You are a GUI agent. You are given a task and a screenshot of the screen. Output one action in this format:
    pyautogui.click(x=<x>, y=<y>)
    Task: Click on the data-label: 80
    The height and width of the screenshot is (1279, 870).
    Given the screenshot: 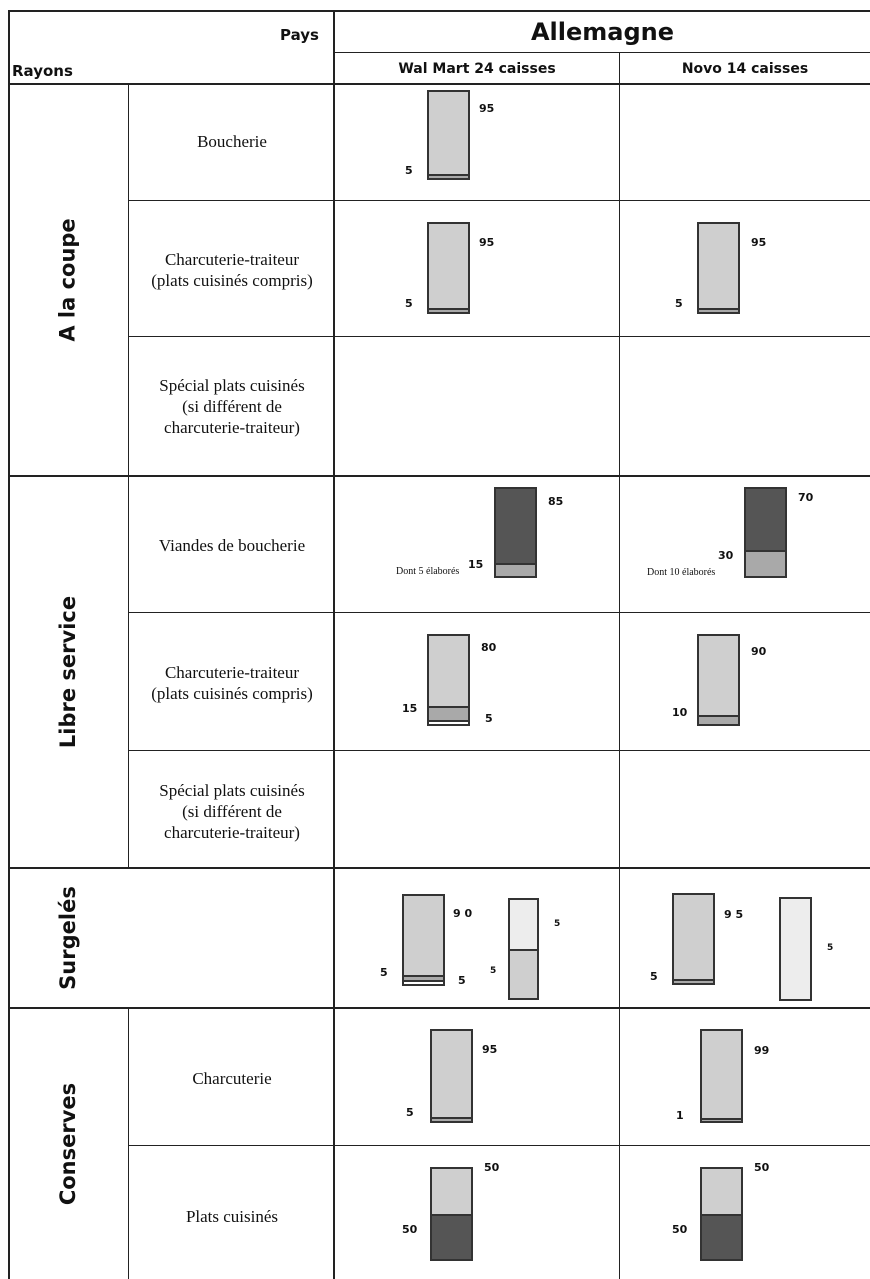 What is the action you would take?
    pyautogui.click(x=489, y=647)
    